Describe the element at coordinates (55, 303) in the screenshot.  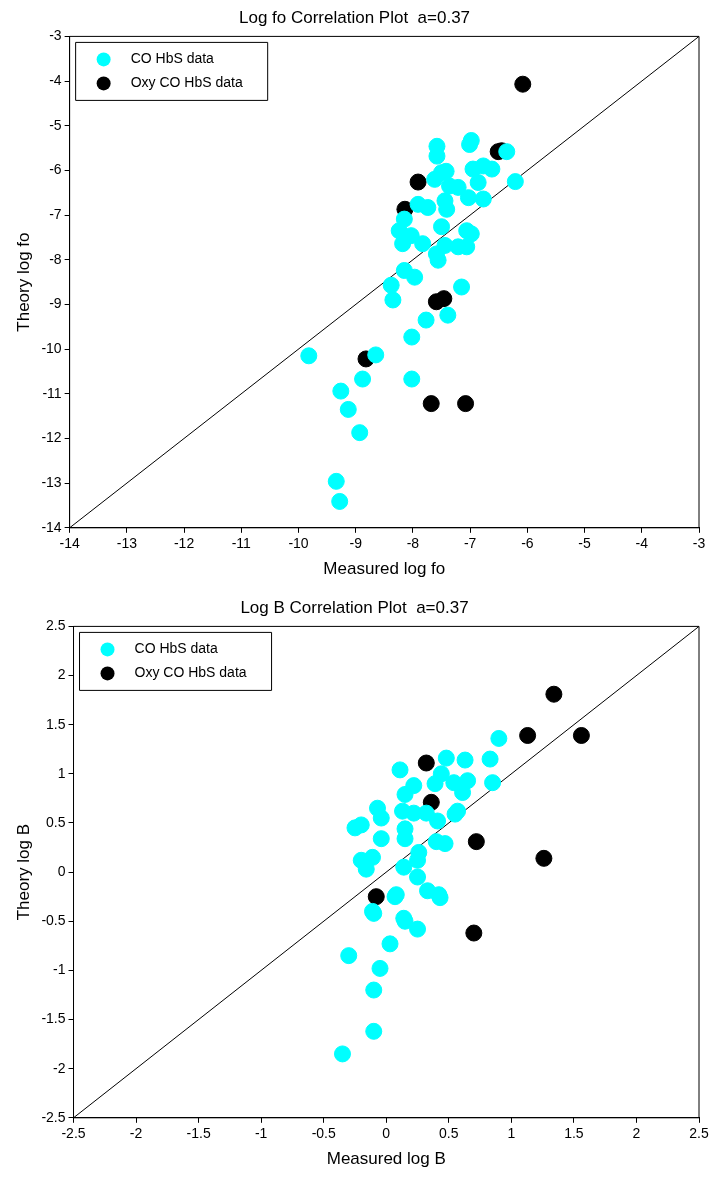
I see `y-tick-label: -9` at that location.